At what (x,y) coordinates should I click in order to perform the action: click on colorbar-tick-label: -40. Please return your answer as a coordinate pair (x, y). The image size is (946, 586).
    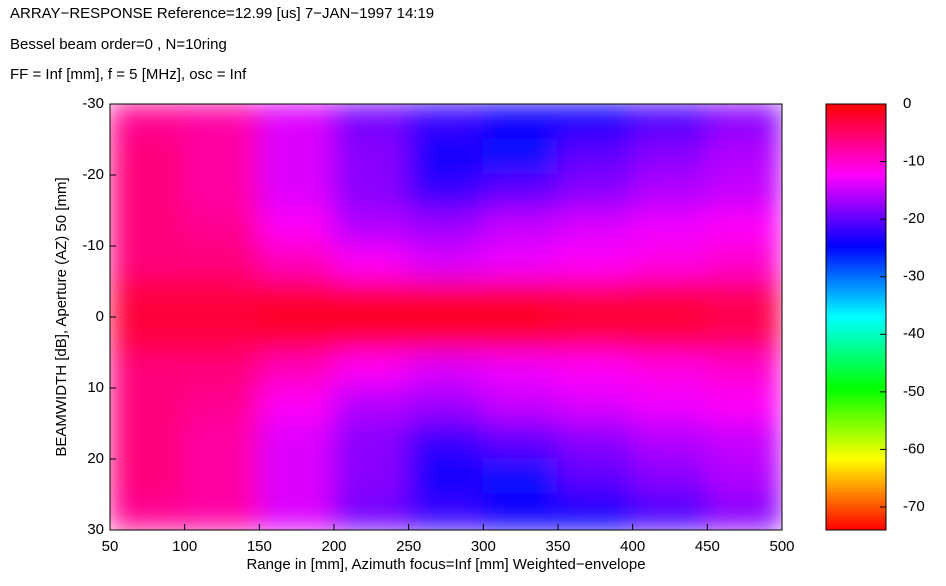
    Looking at the image, I should click on (914, 333).